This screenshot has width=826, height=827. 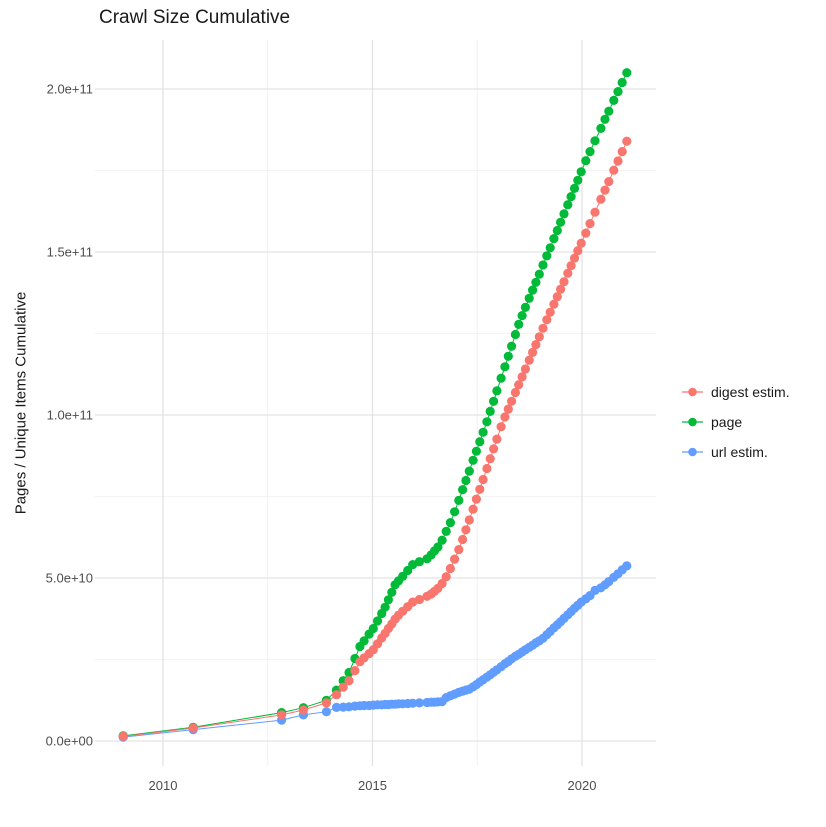 I want to click on x-tick-label: 2015, so click(x=372, y=785).